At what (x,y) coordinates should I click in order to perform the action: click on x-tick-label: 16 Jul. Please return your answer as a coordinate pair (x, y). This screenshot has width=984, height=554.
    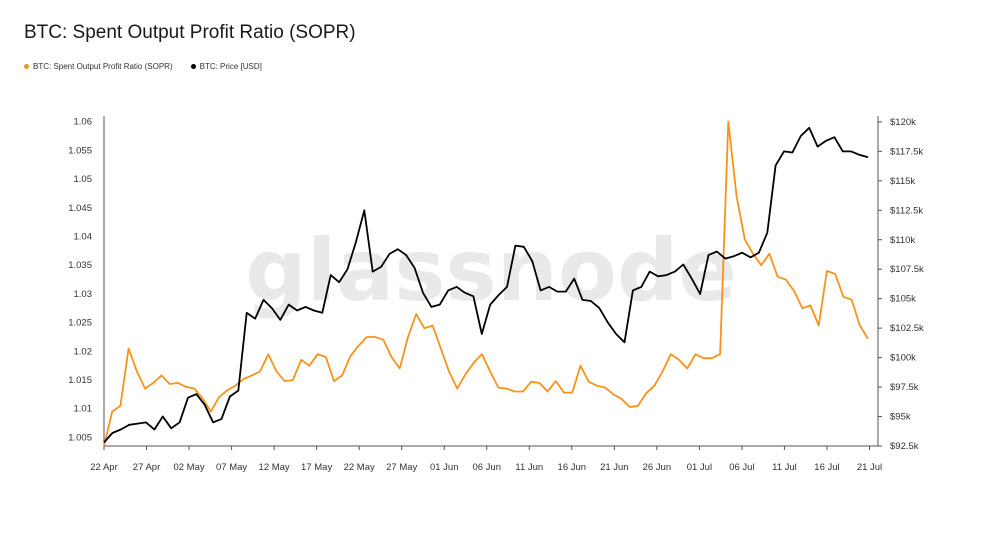
    Looking at the image, I should click on (826, 467).